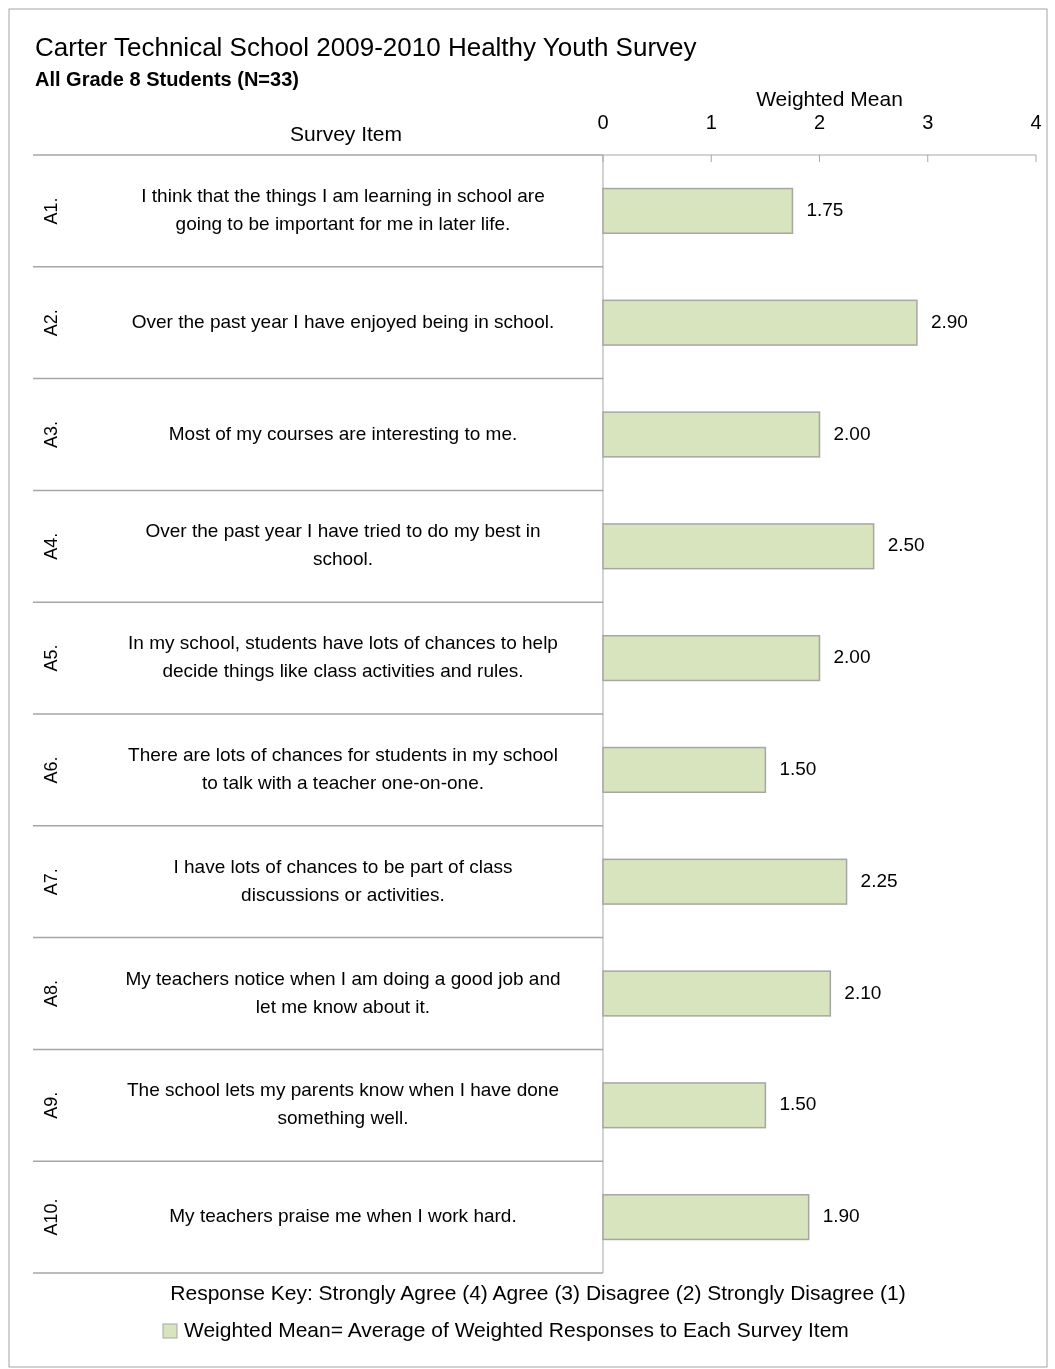  What do you see at coordinates (50, 434) in the screenshot?
I see `text: A3.` at bounding box center [50, 434].